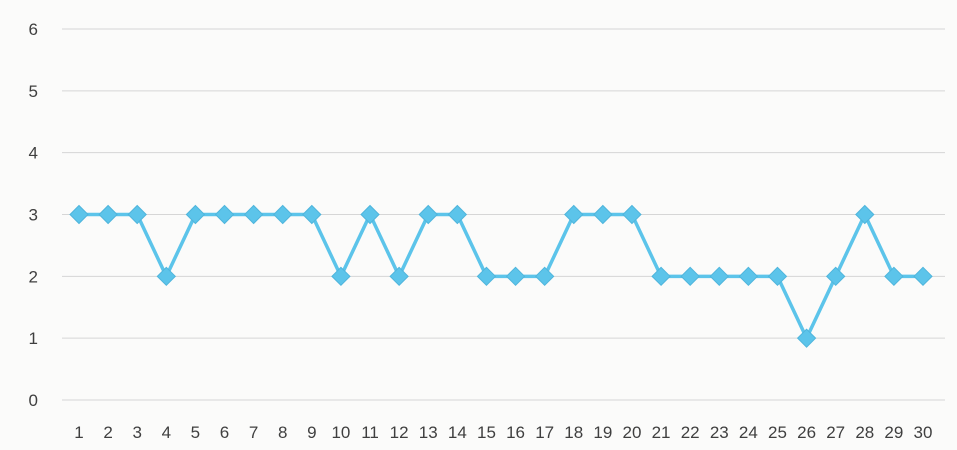  What do you see at coordinates (428, 432) in the screenshot?
I see `x-tick-label: 13` at bounding box center [428, 432].